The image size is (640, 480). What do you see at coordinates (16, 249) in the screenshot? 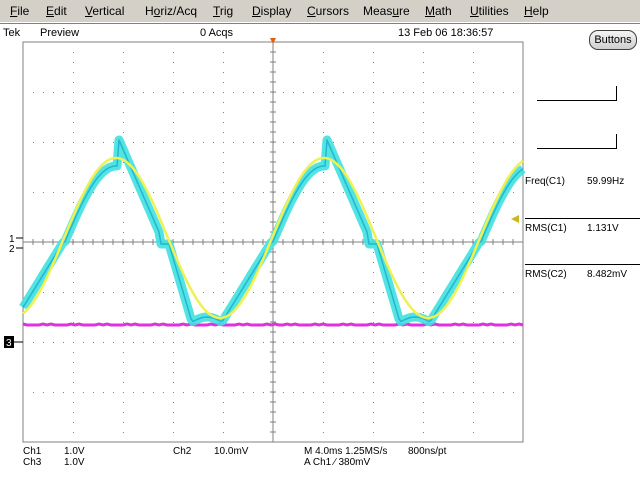
I see `ch2-ground-marker: 2` at bounding box center [16, 249].